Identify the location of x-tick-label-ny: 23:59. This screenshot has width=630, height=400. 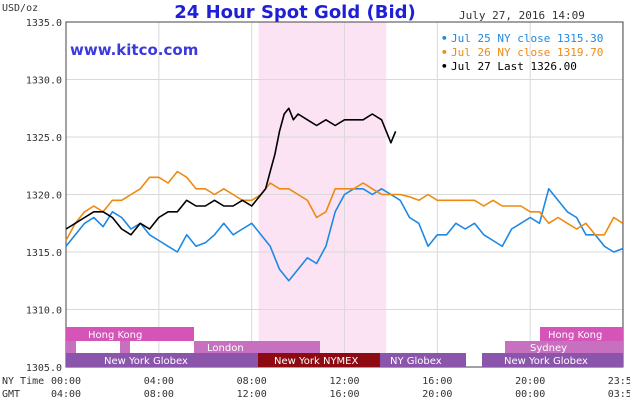
(619, 381).